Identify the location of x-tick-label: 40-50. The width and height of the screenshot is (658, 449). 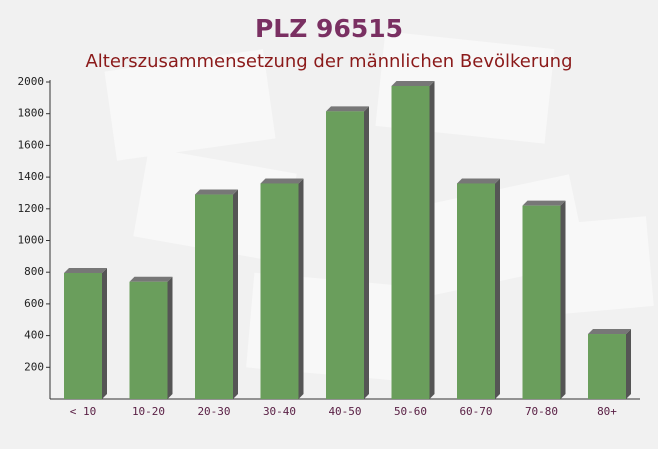
(344, 411).